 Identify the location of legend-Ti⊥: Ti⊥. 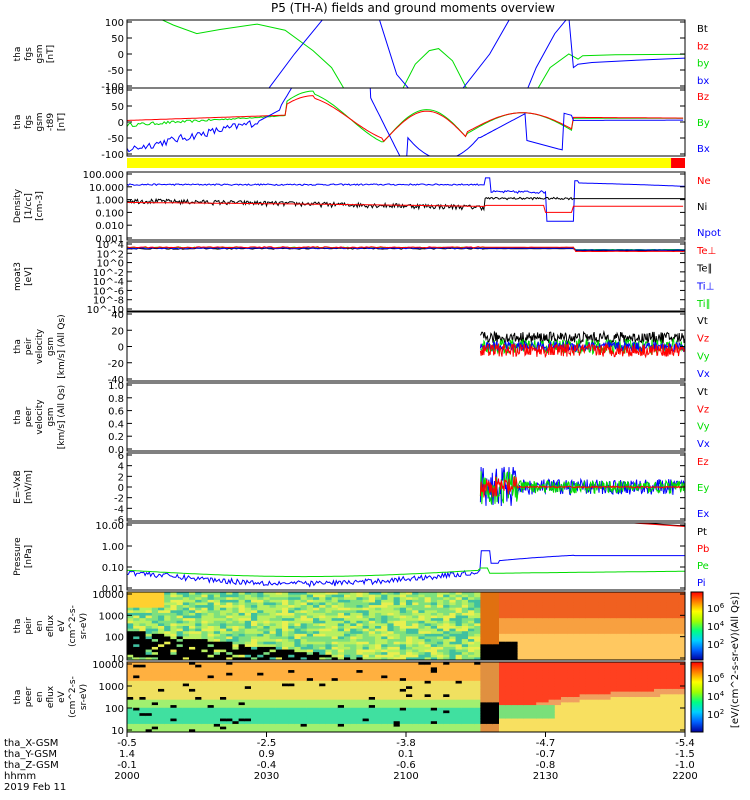
(705, 286).